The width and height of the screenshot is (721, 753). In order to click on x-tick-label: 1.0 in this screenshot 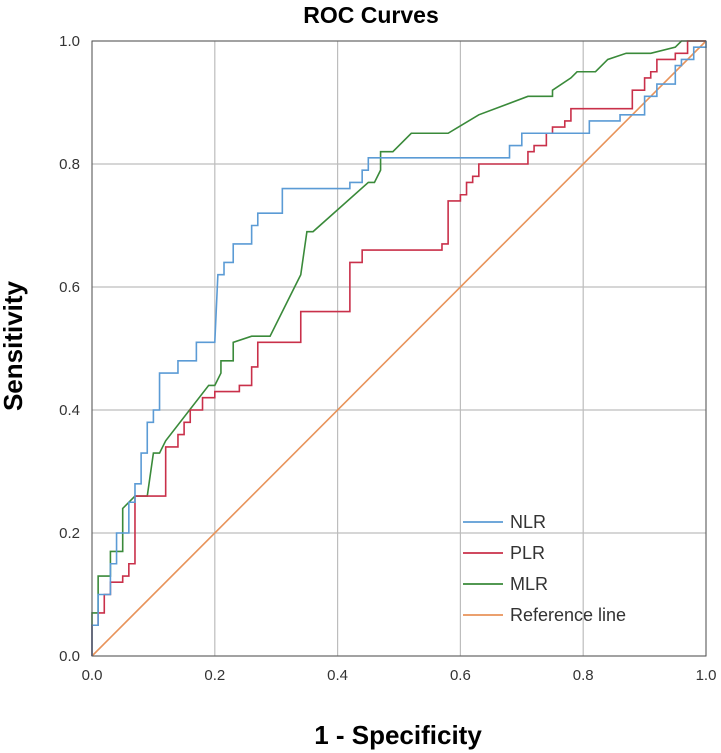, I will do `click(706, 675)`.